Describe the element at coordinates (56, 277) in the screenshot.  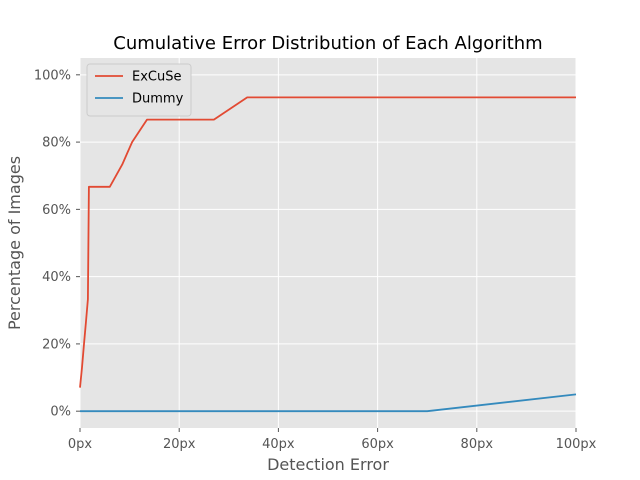
I see `y-tick-label: 40%` at that location.